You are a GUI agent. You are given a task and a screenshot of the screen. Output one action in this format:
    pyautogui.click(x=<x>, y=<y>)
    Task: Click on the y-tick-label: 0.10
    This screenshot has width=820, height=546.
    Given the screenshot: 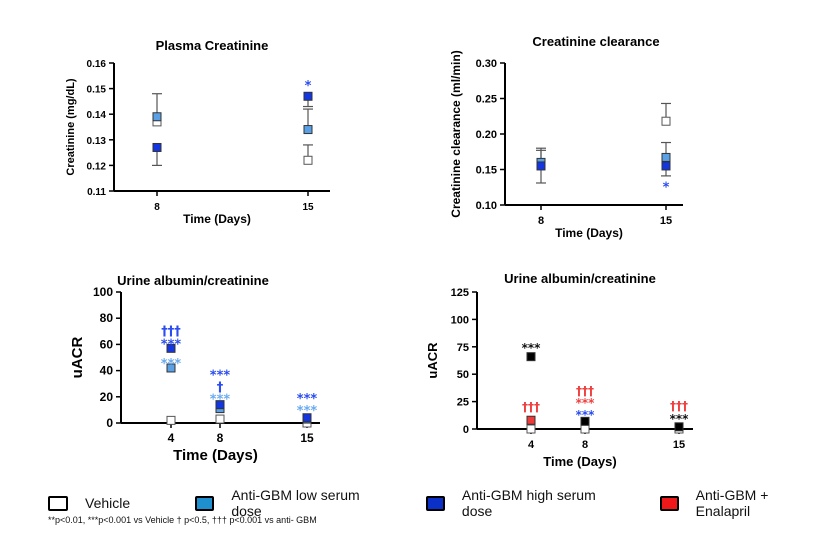 What is the action you would take?
    pyautogui.click(x=486, y=206)
    